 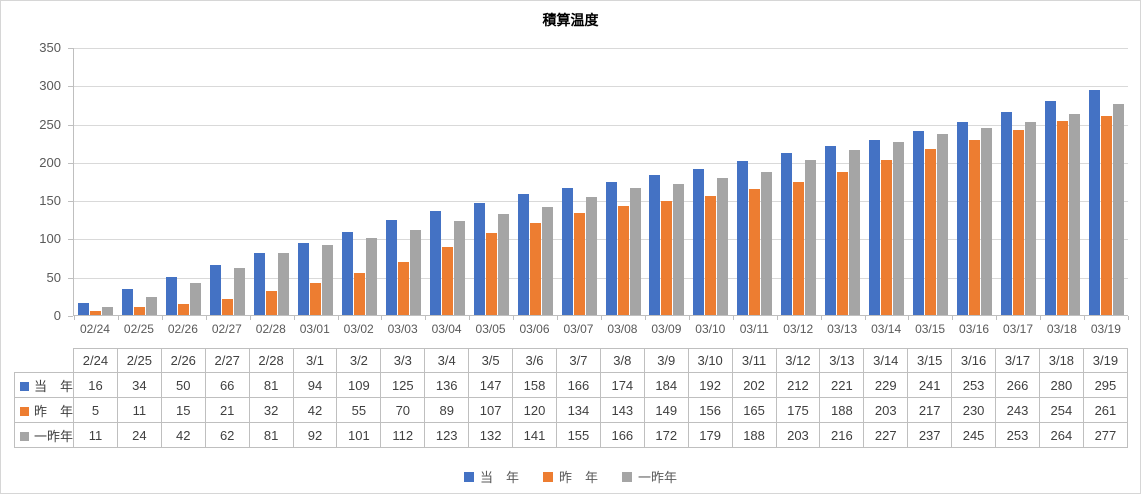 What do you see at coordinates (50, 201) in the screenshot?
I see `y-tick-label: 150` at bounding box center [50, 201].